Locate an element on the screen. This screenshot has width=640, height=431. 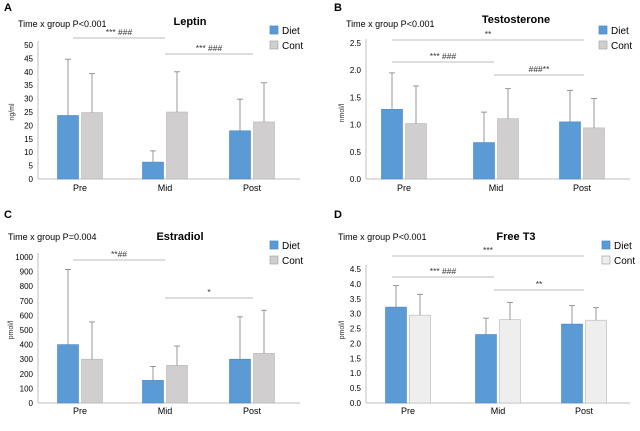
significance-label: ###** is located at coordinates (539, 69).